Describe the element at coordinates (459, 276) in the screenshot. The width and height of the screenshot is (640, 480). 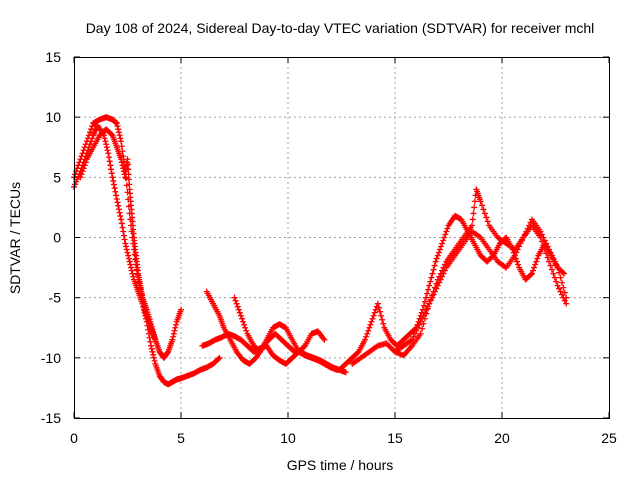
I see `series-track-h` at that location.